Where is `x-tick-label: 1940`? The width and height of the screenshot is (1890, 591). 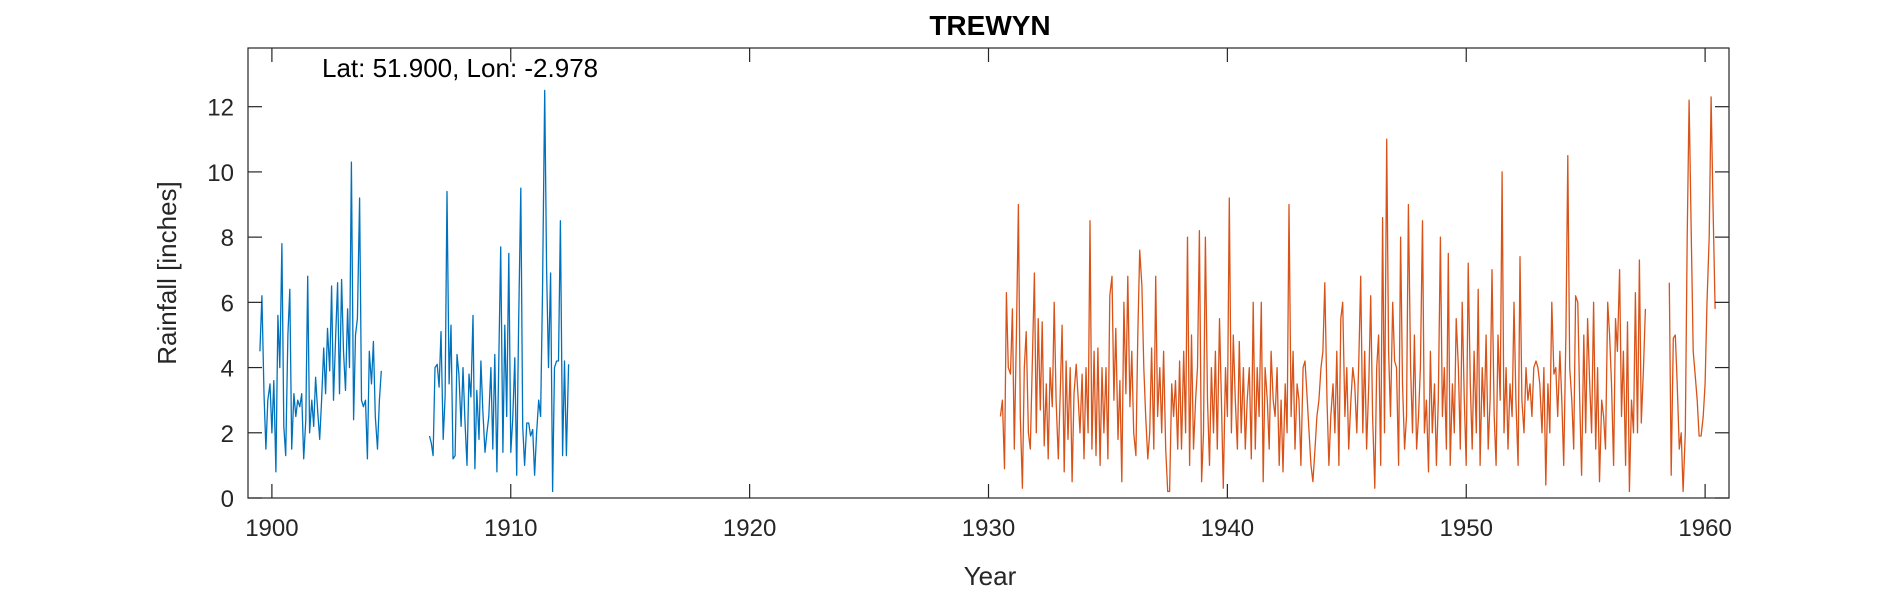
x-tick-label: 1940 is located at coordinates (1227, 528).